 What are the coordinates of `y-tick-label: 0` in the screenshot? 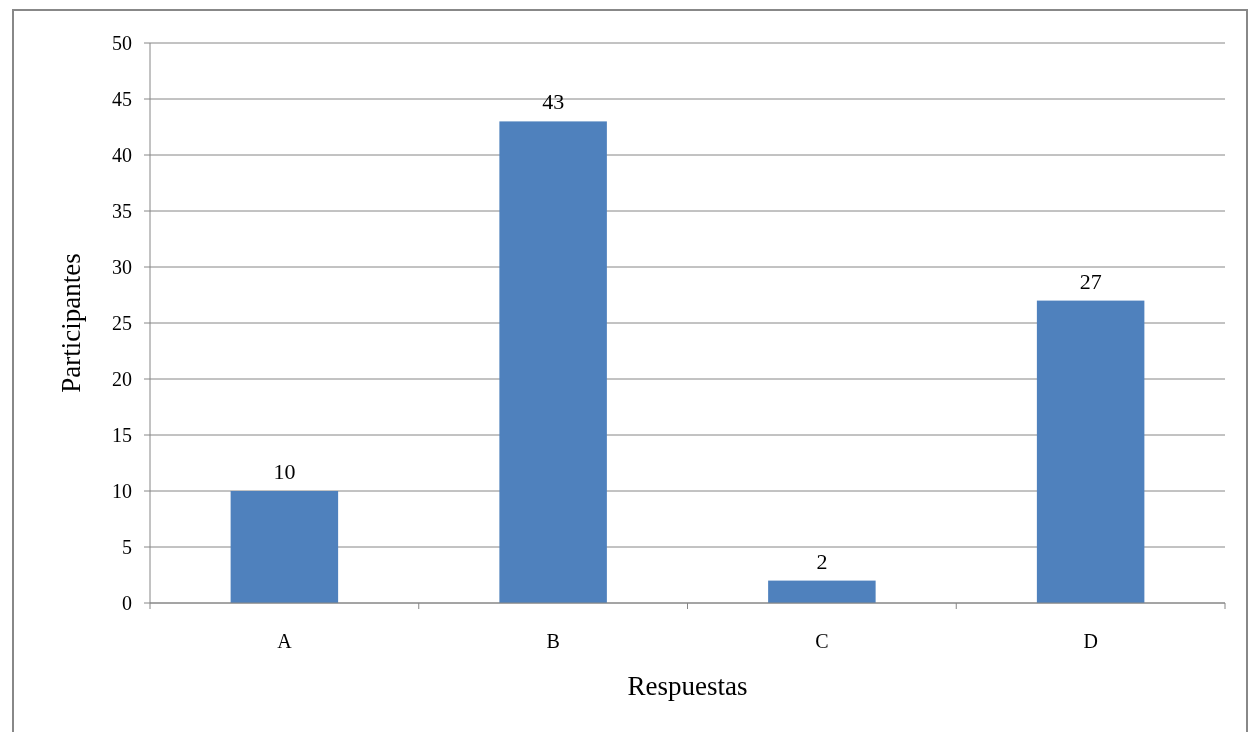 It's located at (127, 603).